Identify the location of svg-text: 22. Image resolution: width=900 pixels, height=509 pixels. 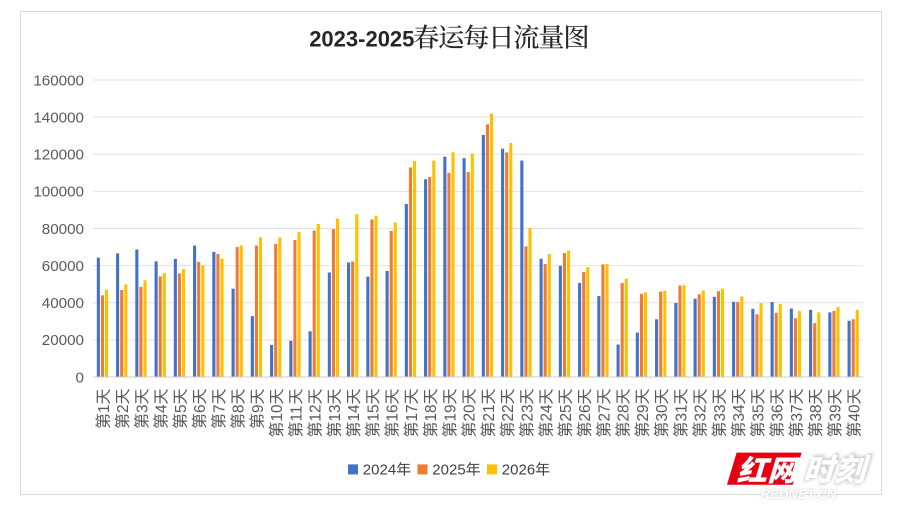
(508, 412).